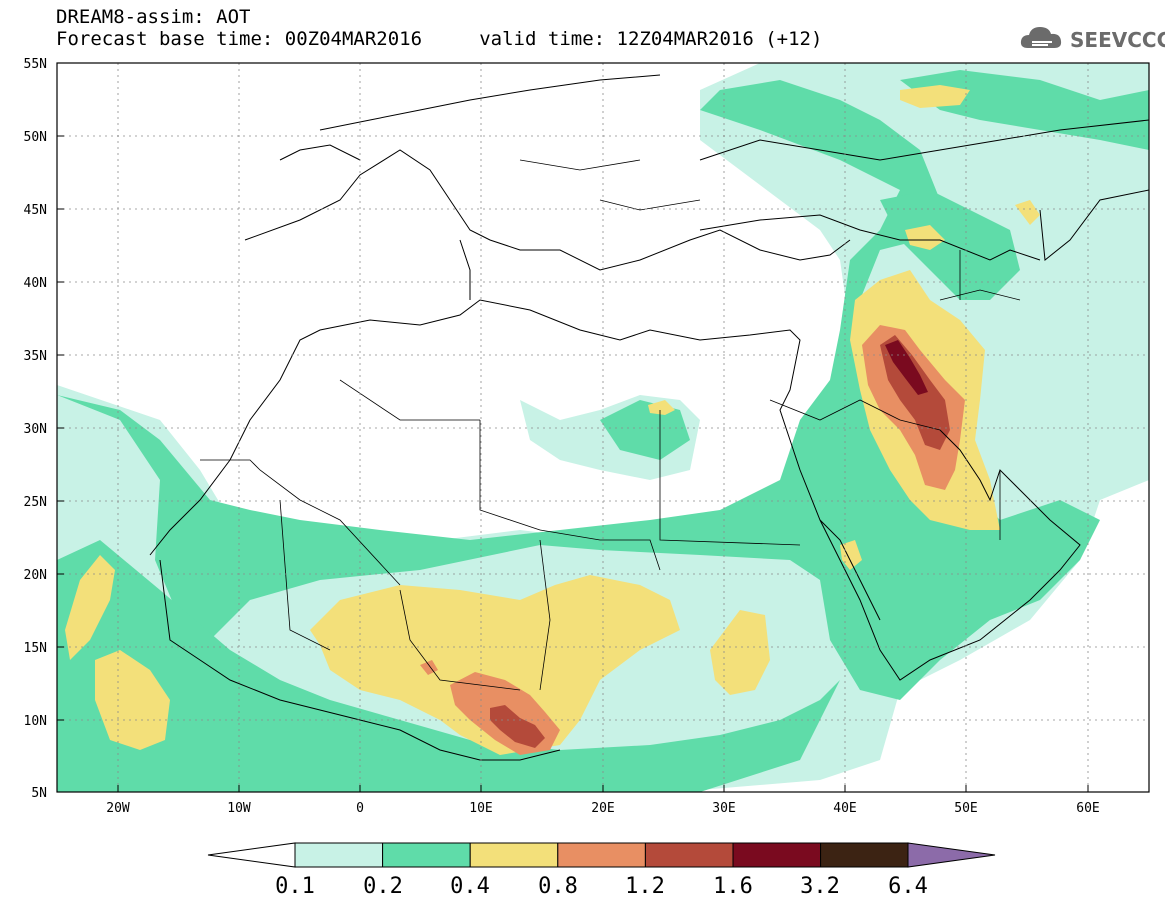  What do you see at coordinates (908, 886) in the screenshot?
I see `colorbar-label: 6.4` at bounding box center [908, 886].